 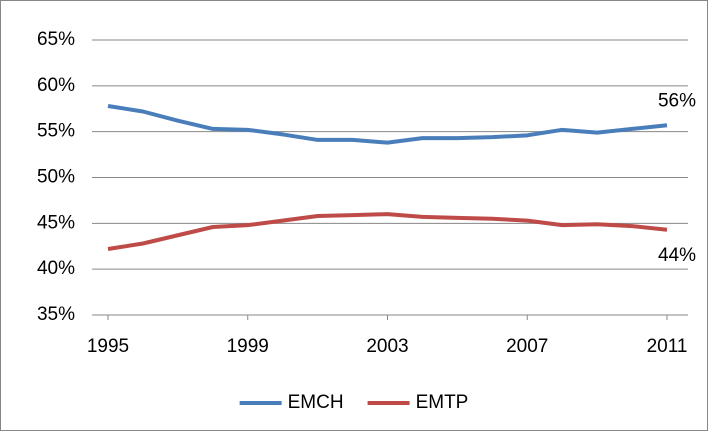 What do you see at coordinates (56, 177) in the screenshot?
I see `y-tick-label: 50%` at bounding box center [56, 177].